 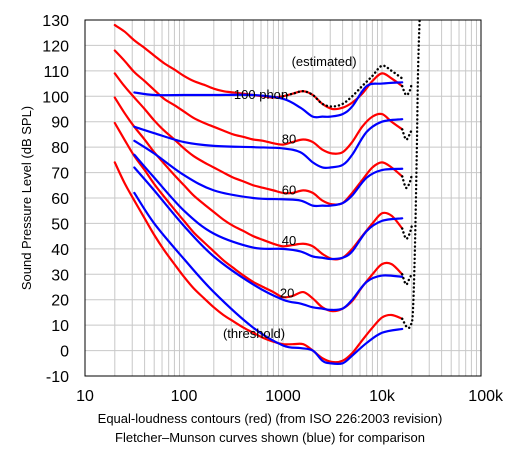 What do you see at coordinates (289, 240) in the screenshot?
I see `curve-annotation: 40` at bounding box center [289, 240].